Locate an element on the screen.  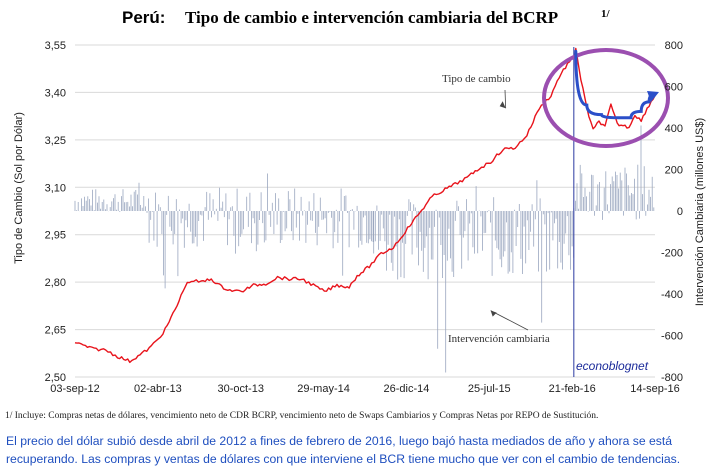
trend-highlight is located at coordinates (606, 98).